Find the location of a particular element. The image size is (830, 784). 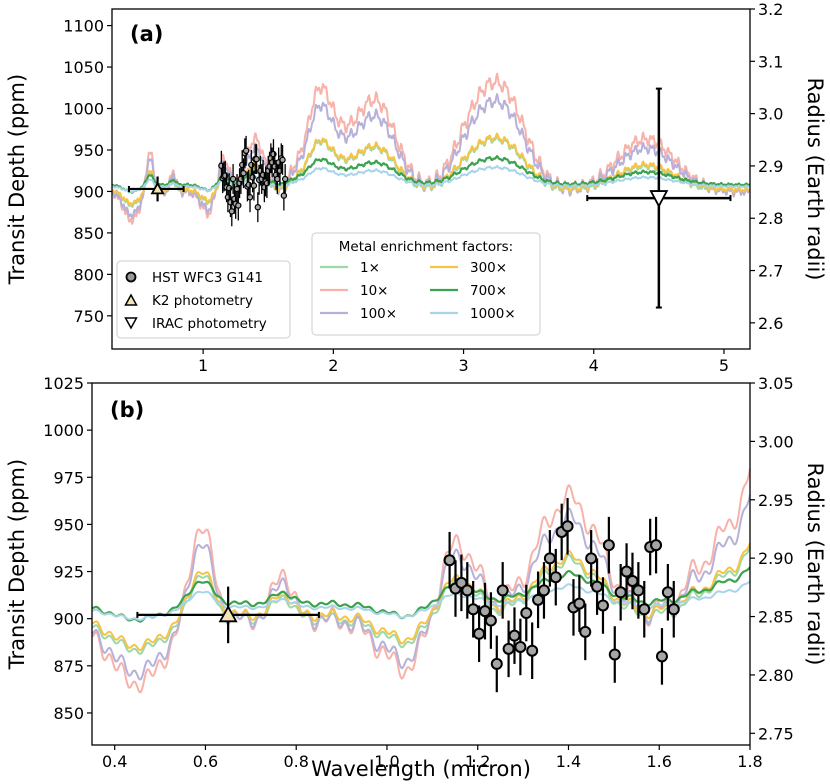

x-tick-label: 3 is located at coordinates (463, 365).